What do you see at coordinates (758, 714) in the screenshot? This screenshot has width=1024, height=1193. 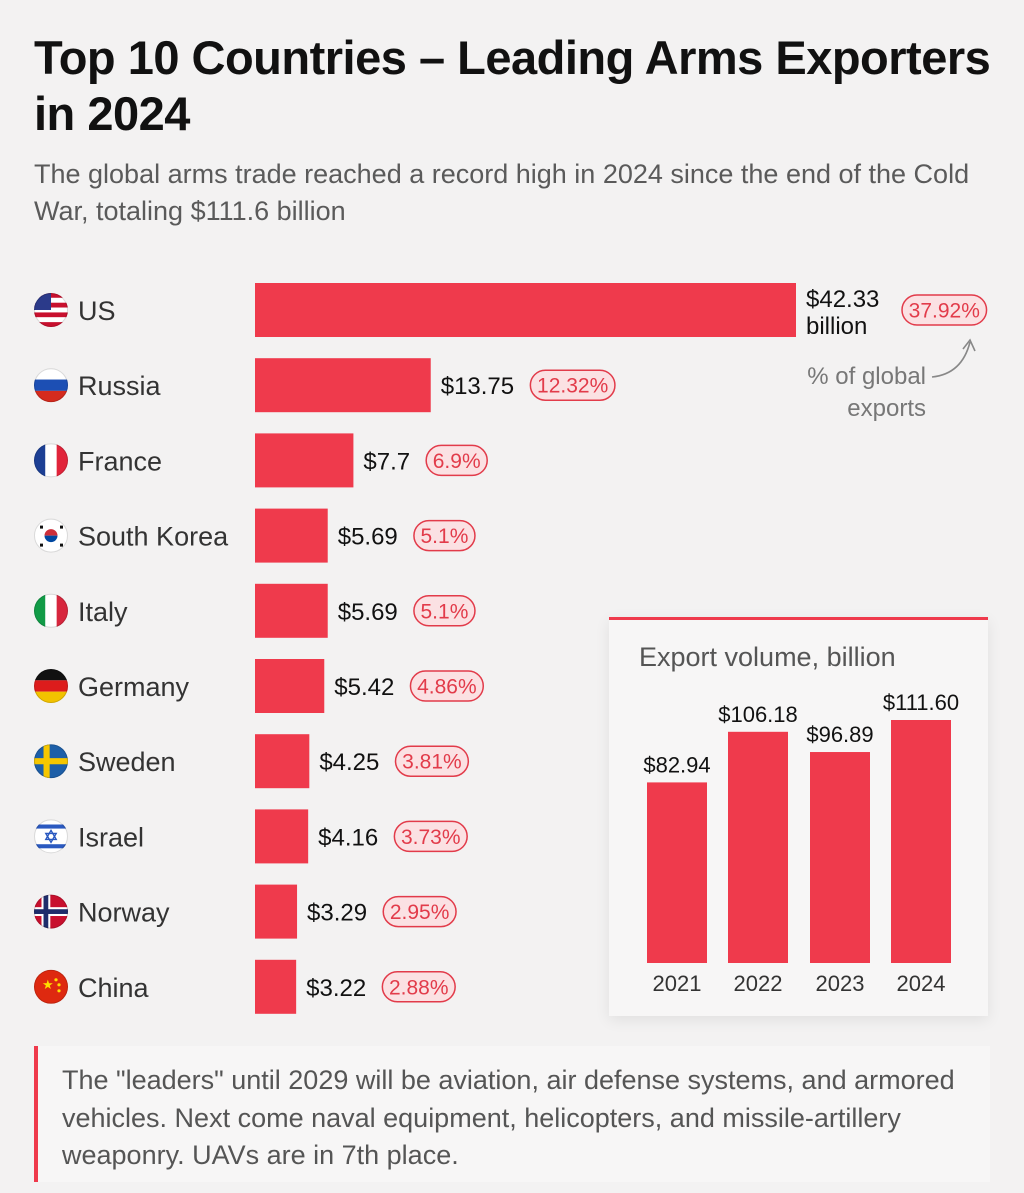 I see `volume-value-label: $106.18` at bounding box center [758, 714].